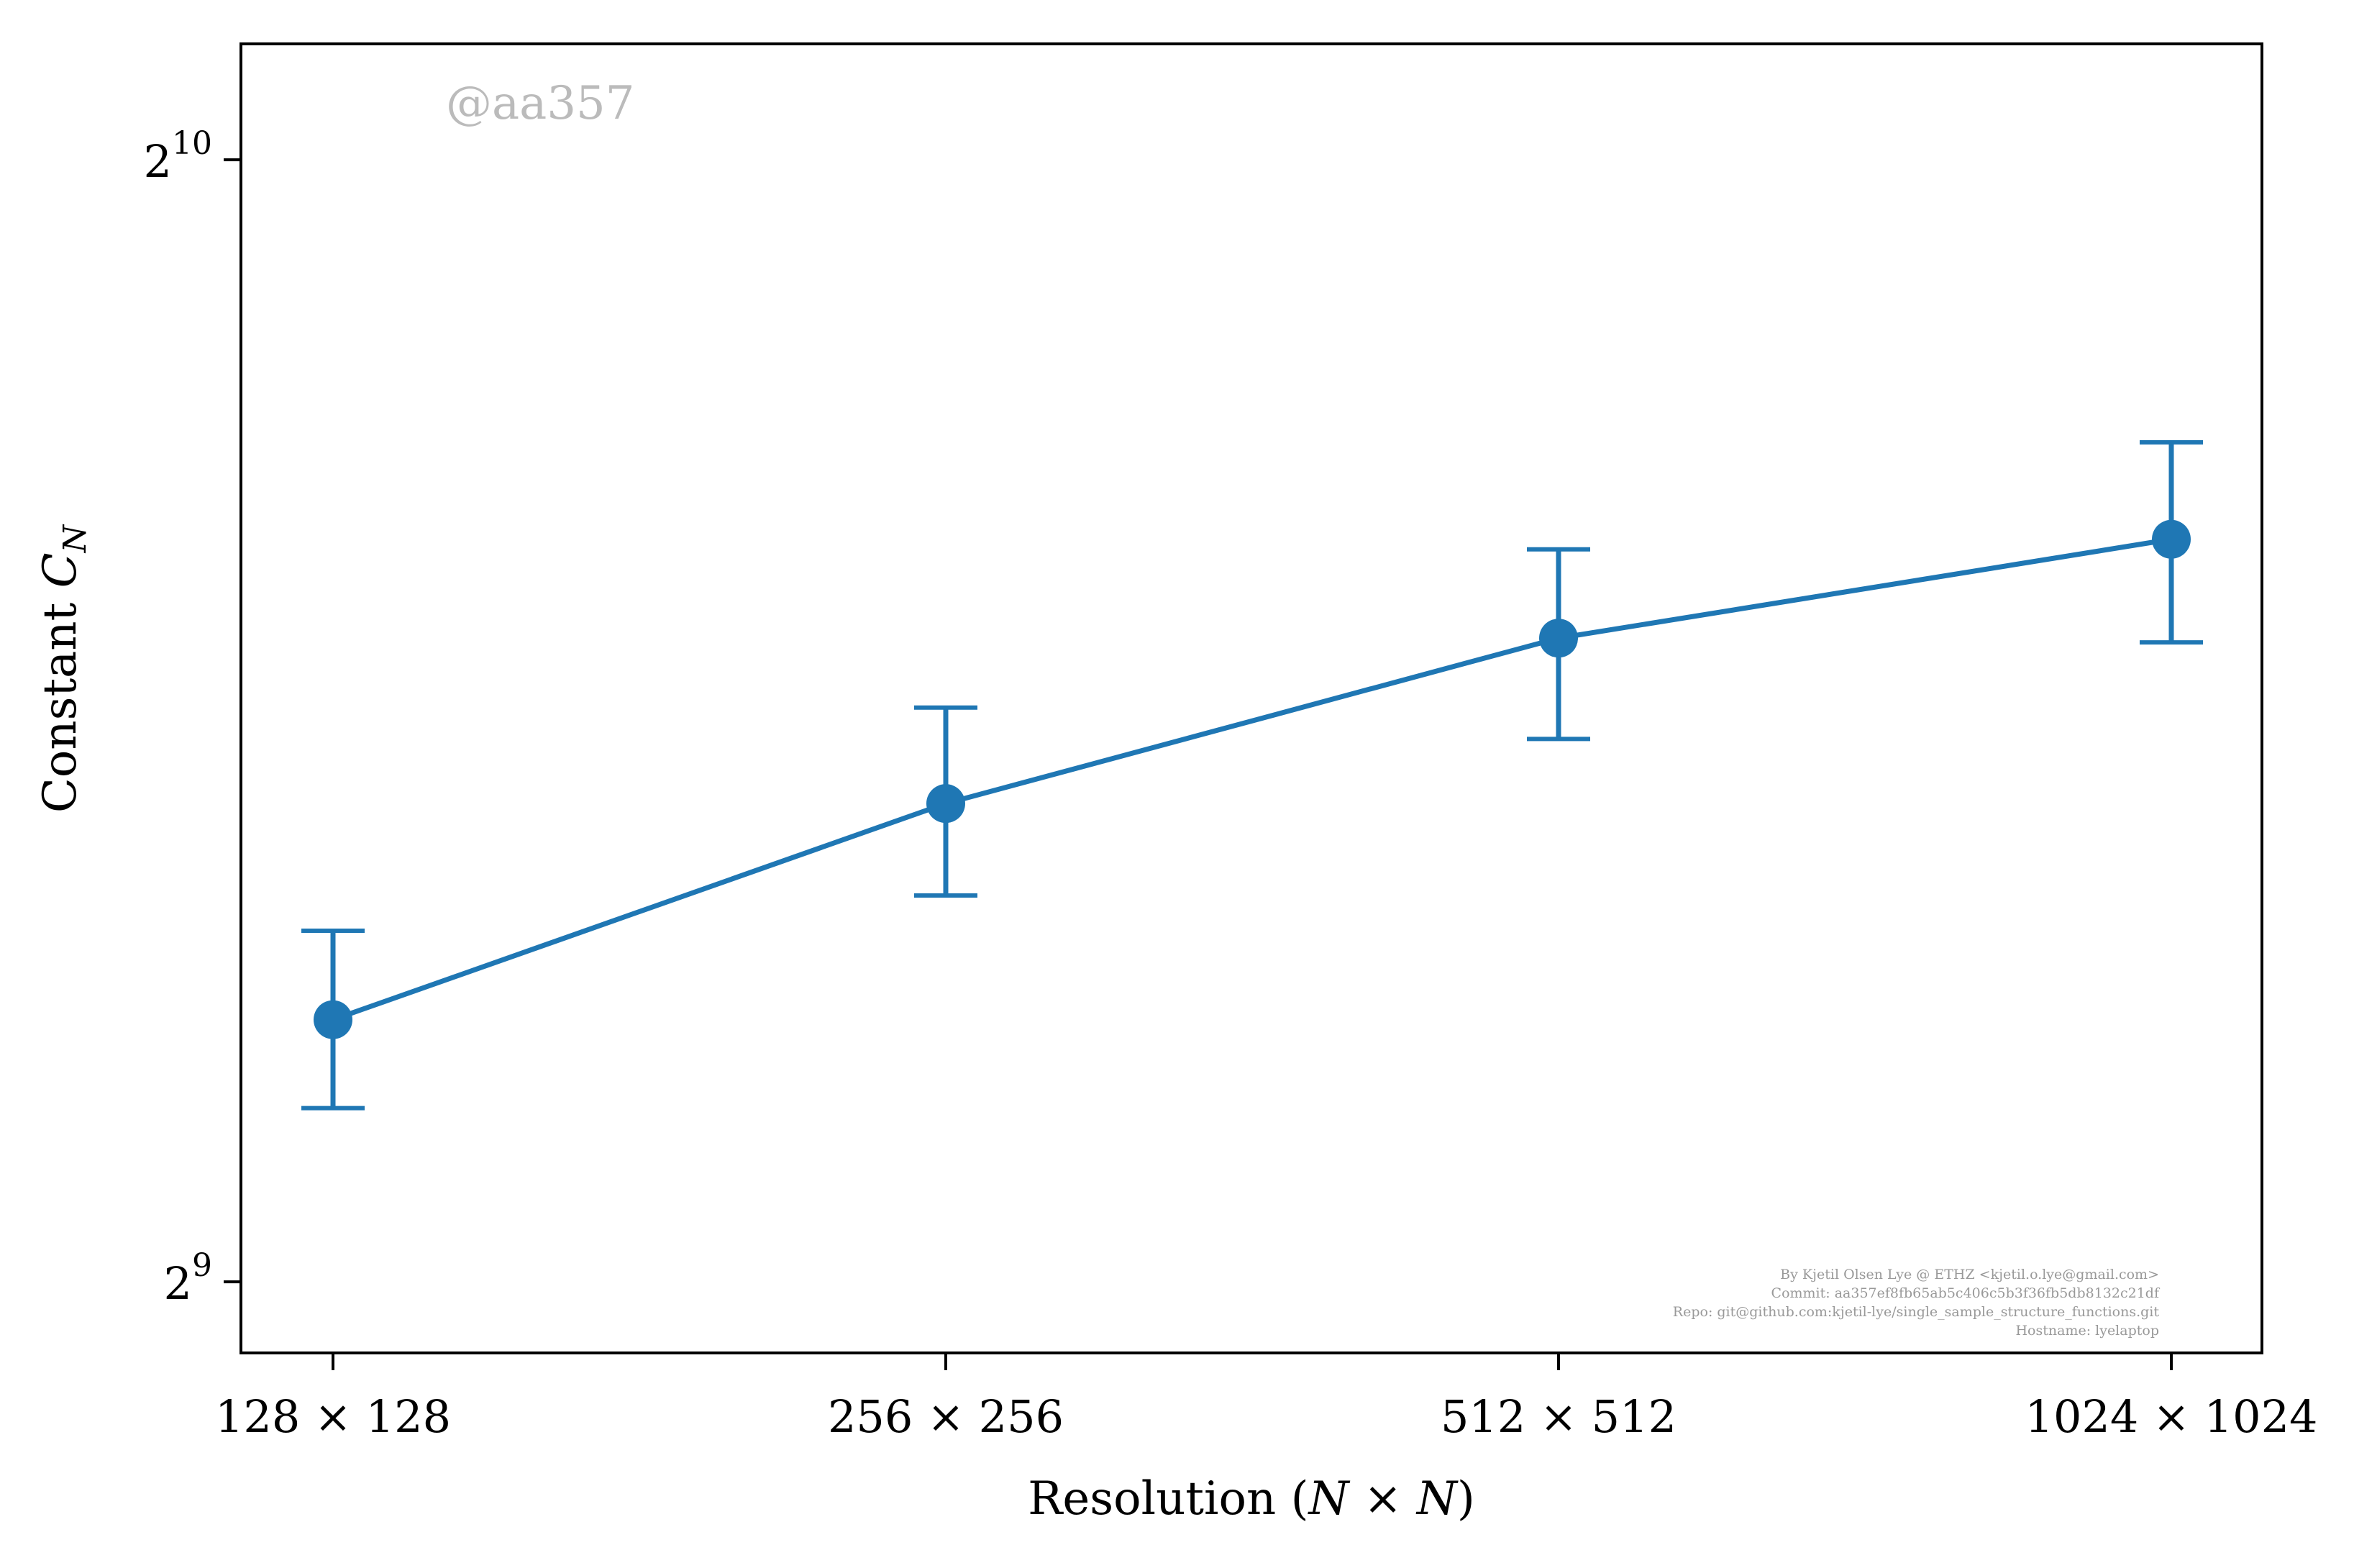 This screenshot has height=1568, width=2354. I want to click on y-axis: 29 210, so click(193, 718).